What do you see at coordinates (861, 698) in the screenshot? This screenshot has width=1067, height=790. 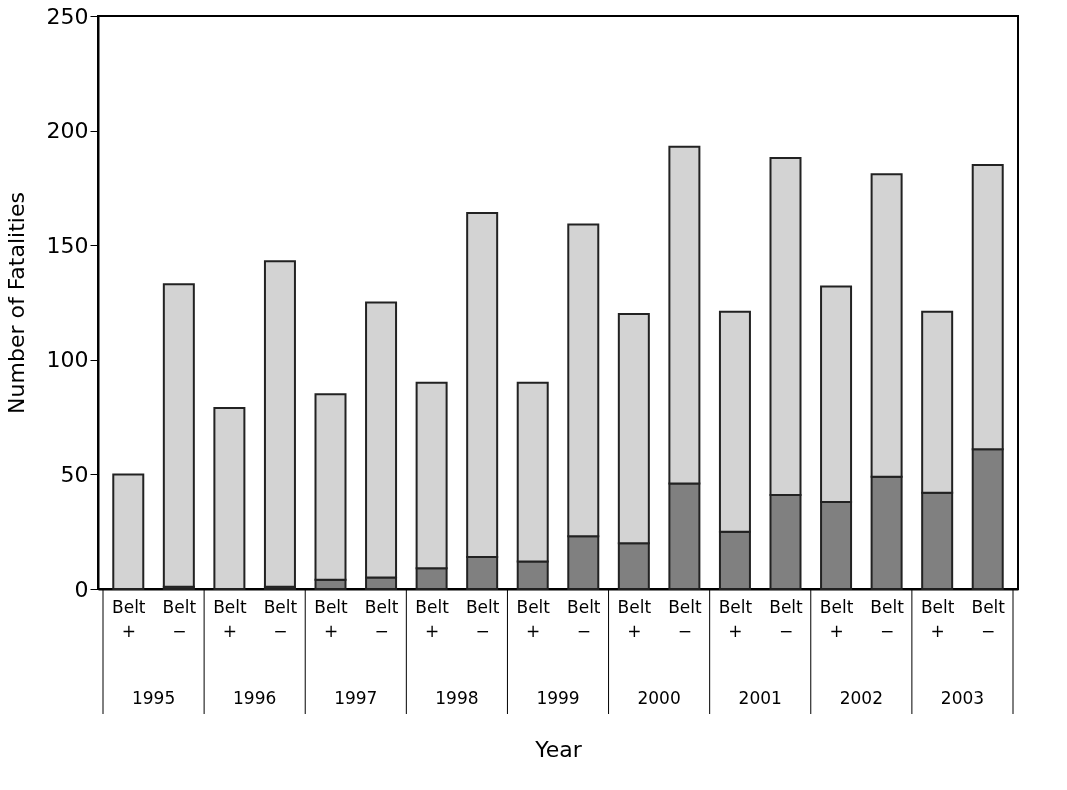 I see `text: 2002` at bounding box center [861, 698].